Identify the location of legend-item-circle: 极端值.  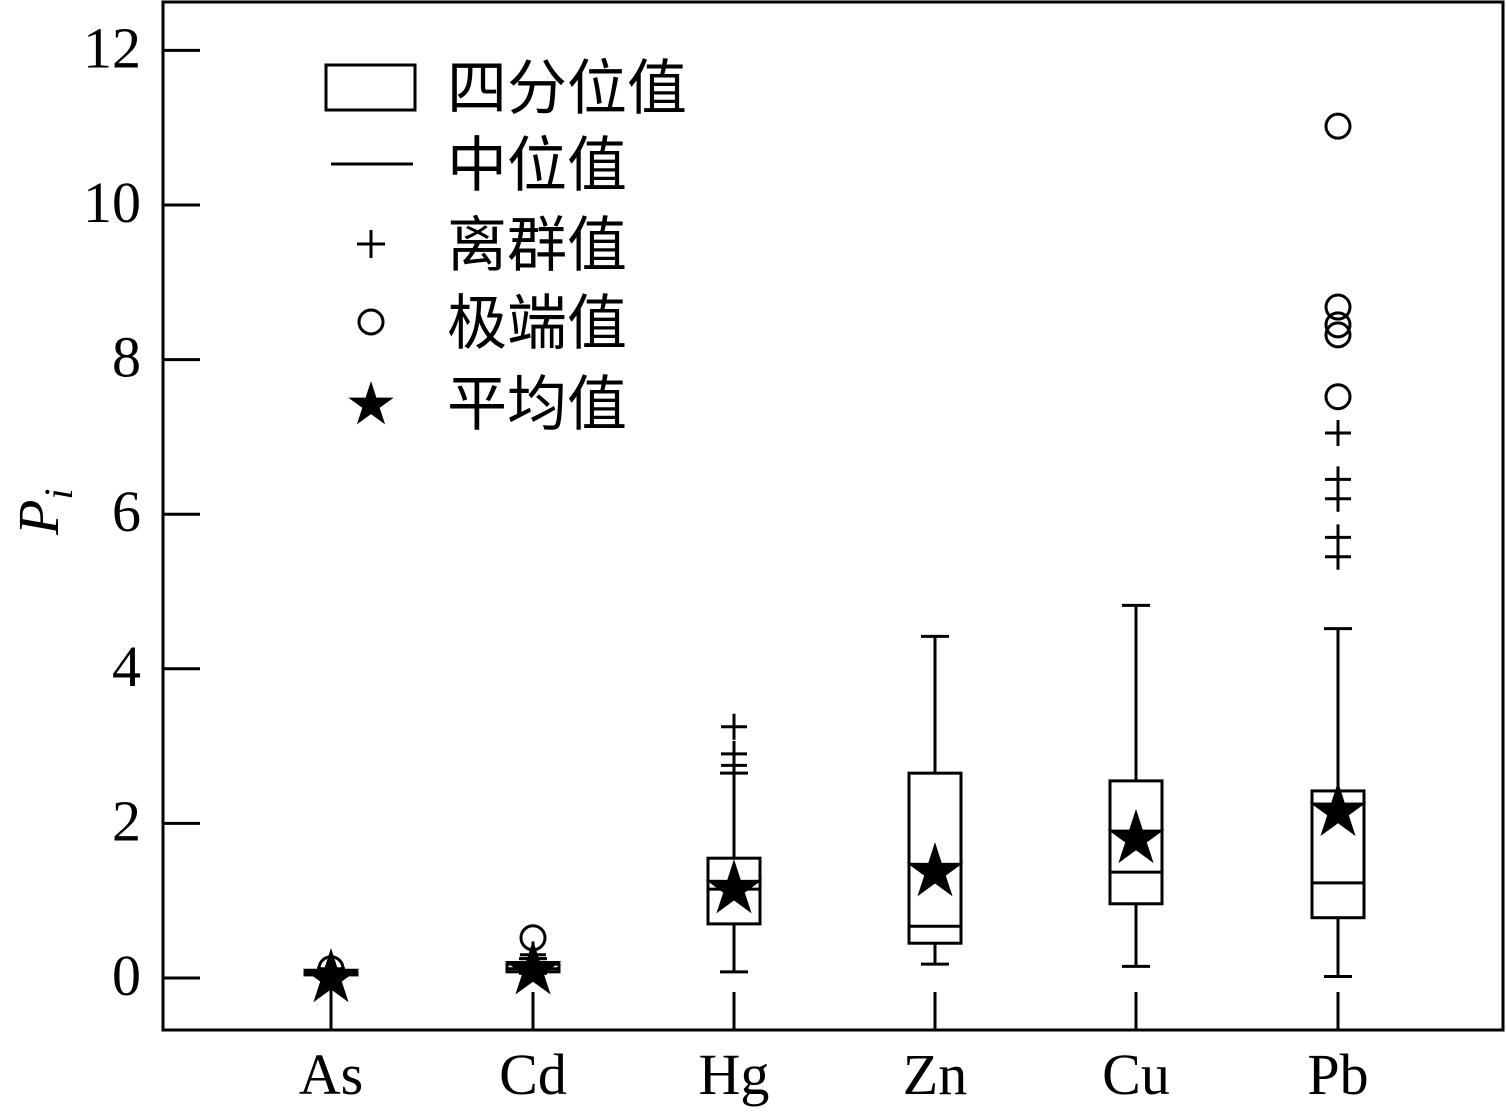
(492, 324).